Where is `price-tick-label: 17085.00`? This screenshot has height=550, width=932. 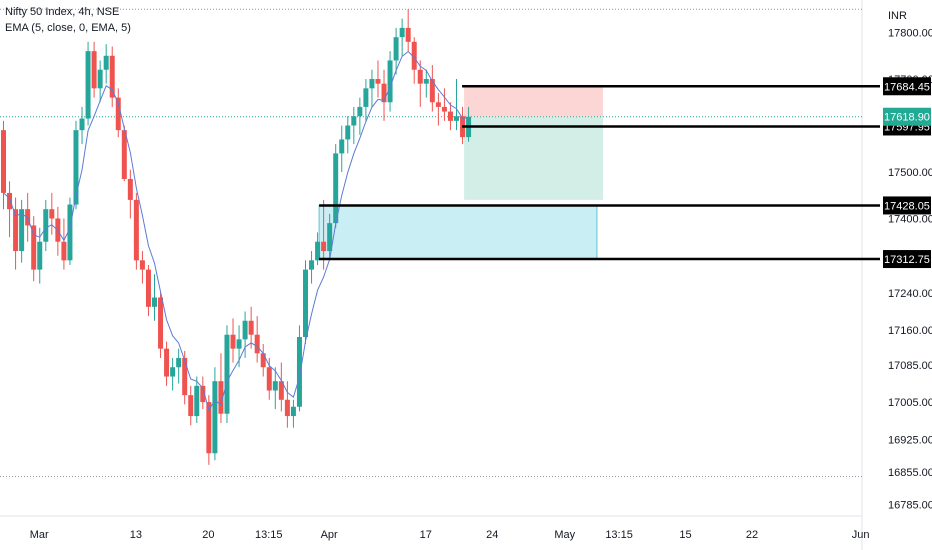 price-tick-label: 17085.00 is located at coordinates (910, 366).